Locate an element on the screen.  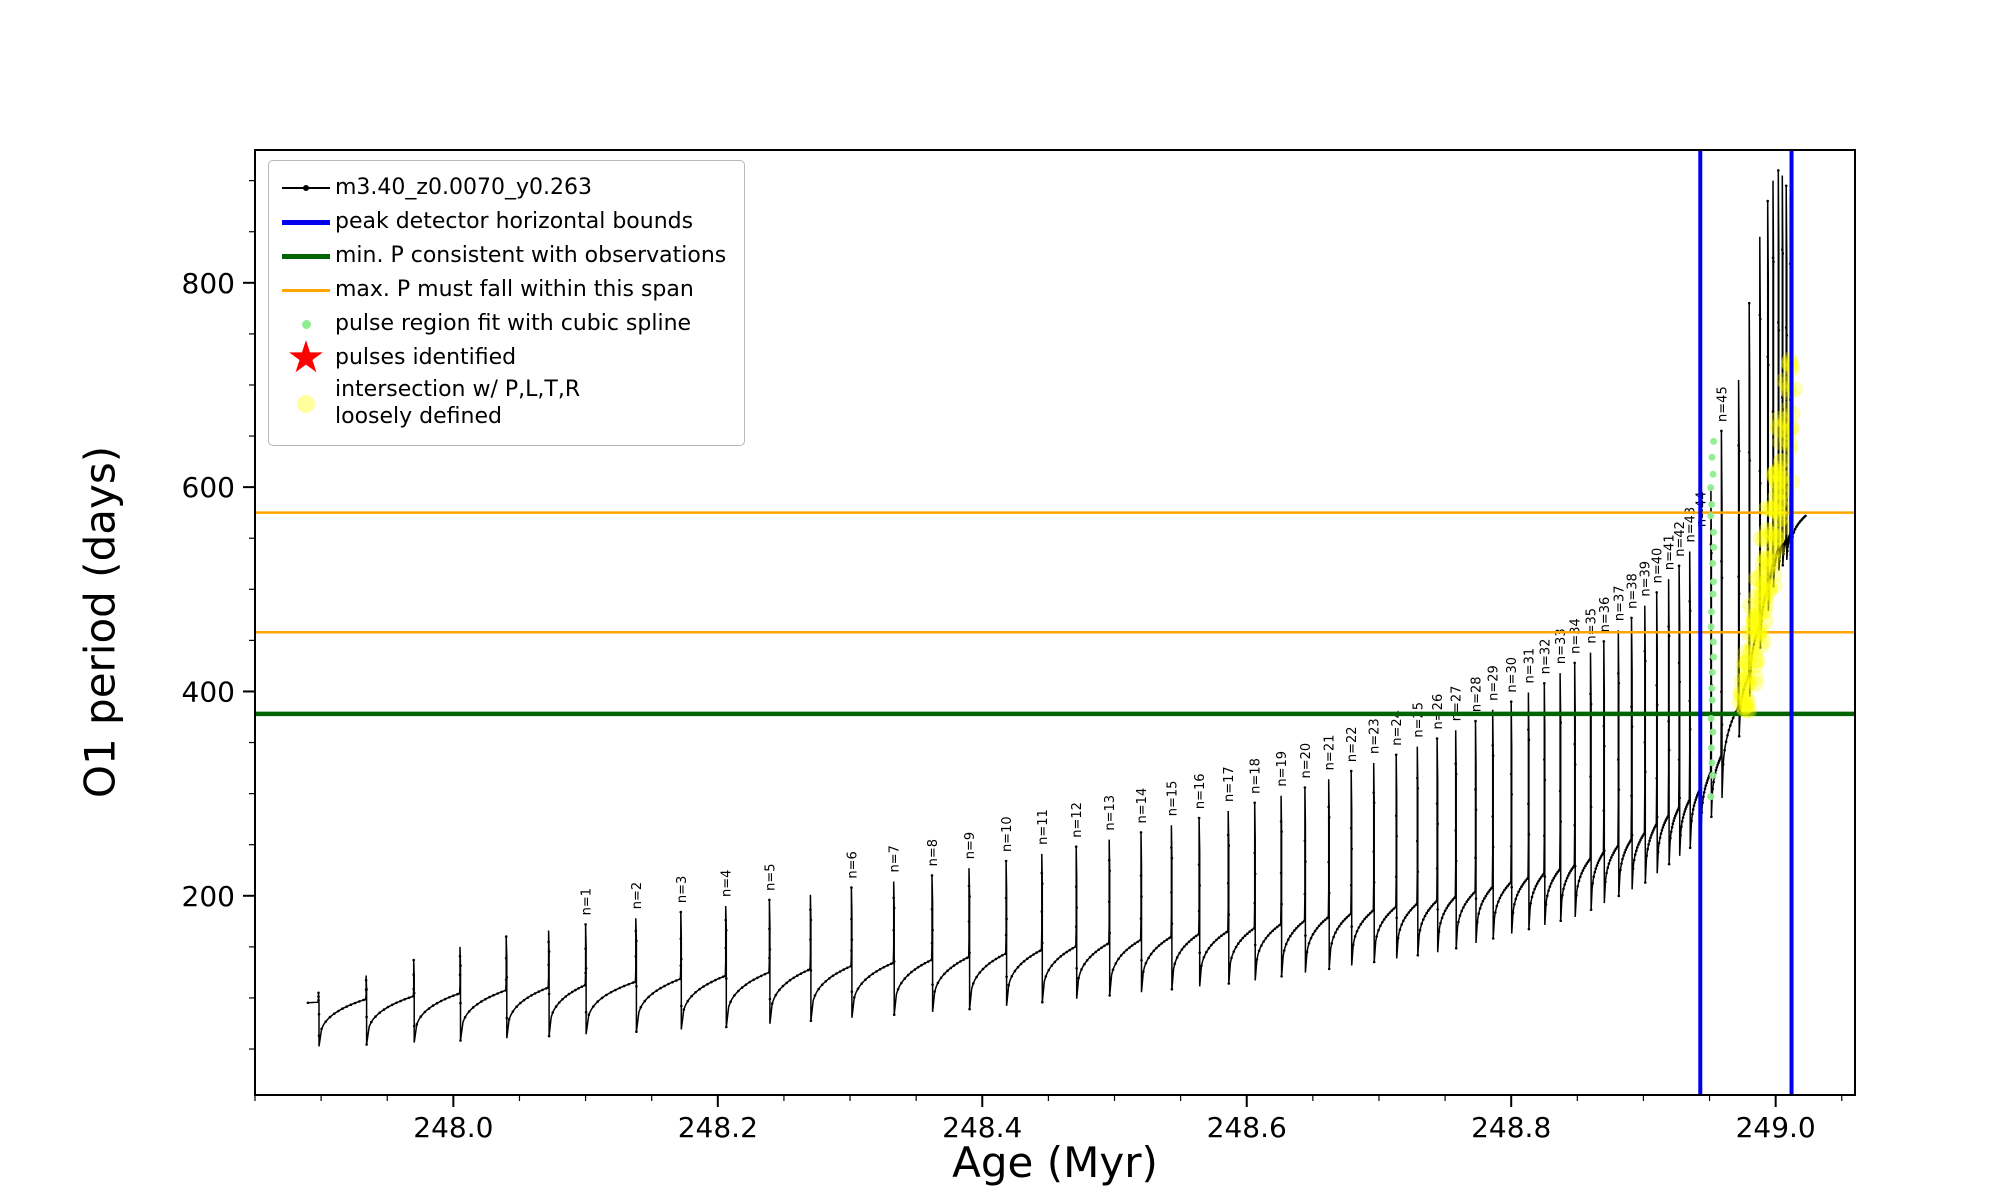
pulse-number-label: n=3 is located at coordinates (682, 889).